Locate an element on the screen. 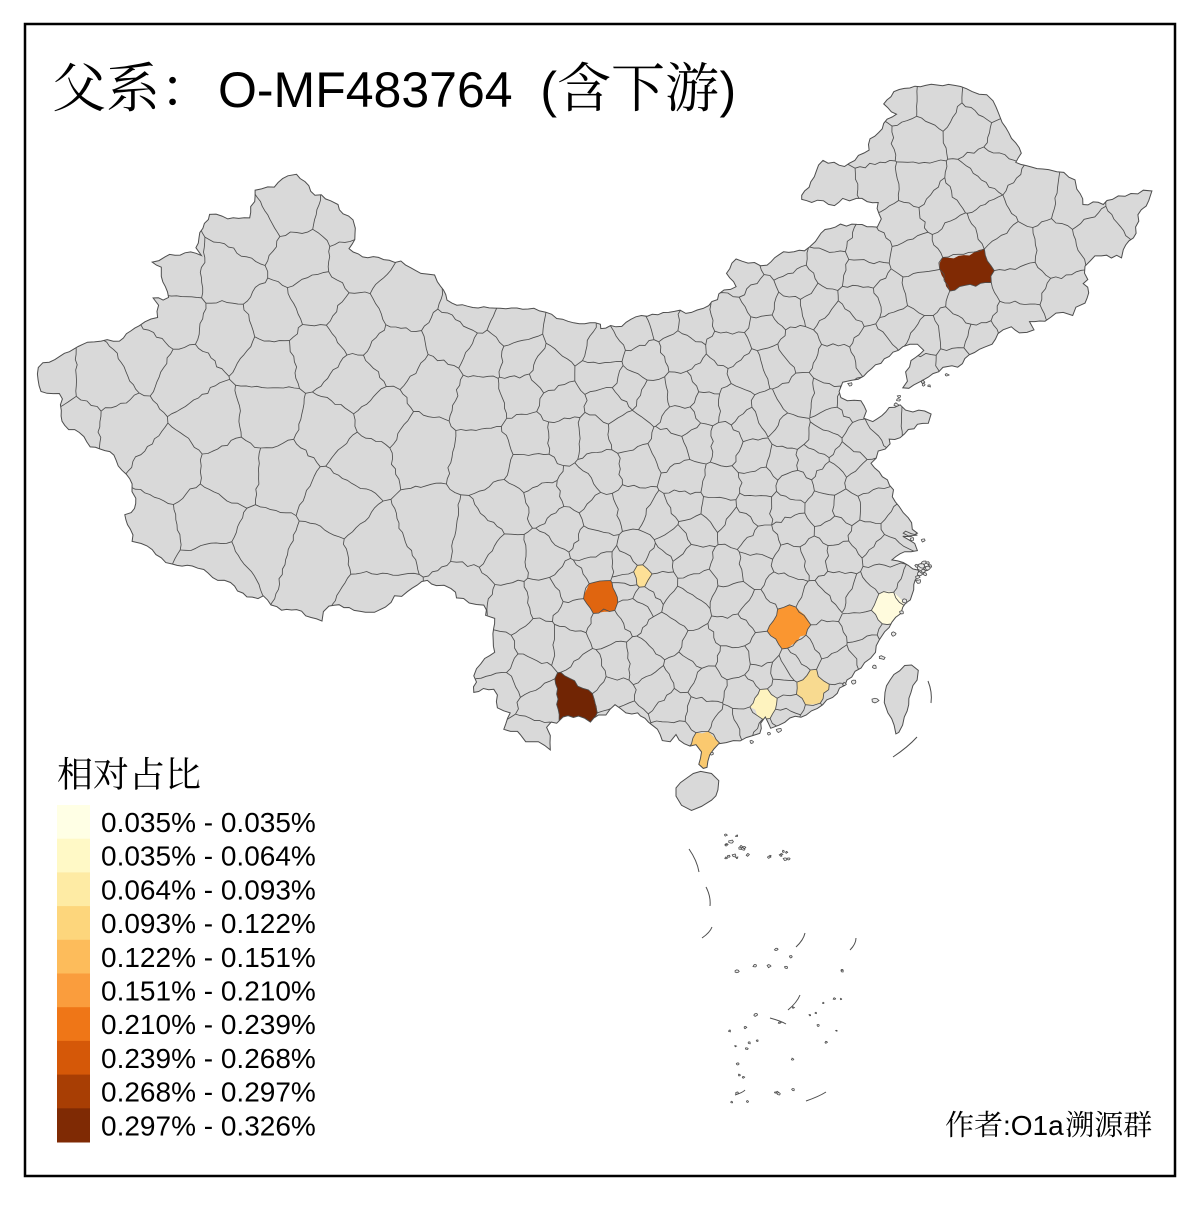 The height and width of the screenshot is (1205, 1200). svg-text: 0.239% - 0.268% is located at coordinates (208, 1058).